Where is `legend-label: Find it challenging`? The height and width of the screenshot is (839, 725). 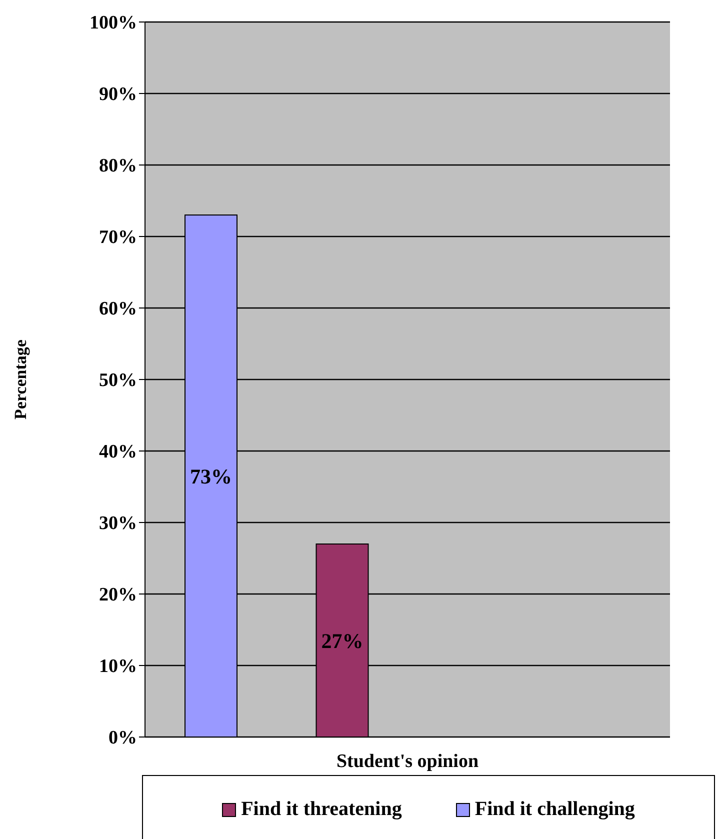 legend-label: Find it challenging is located at coordinates (554, 809).